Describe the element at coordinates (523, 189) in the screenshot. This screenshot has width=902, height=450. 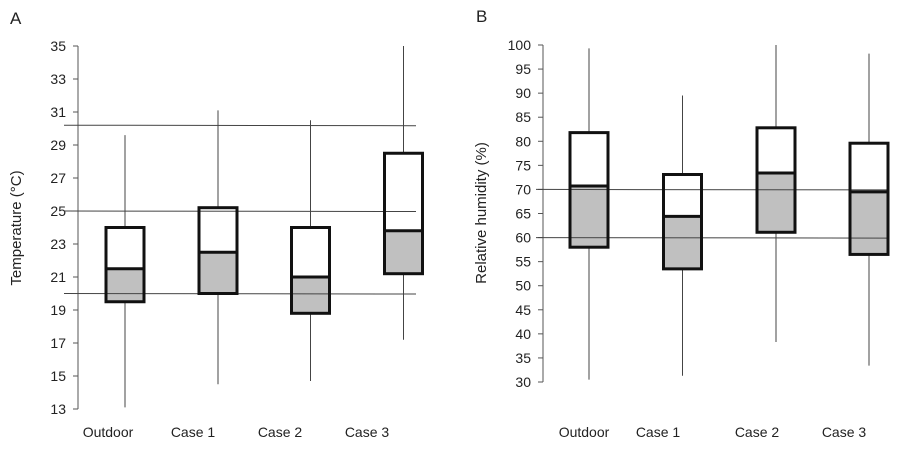
I see `y-tick-label: 70` at that location.